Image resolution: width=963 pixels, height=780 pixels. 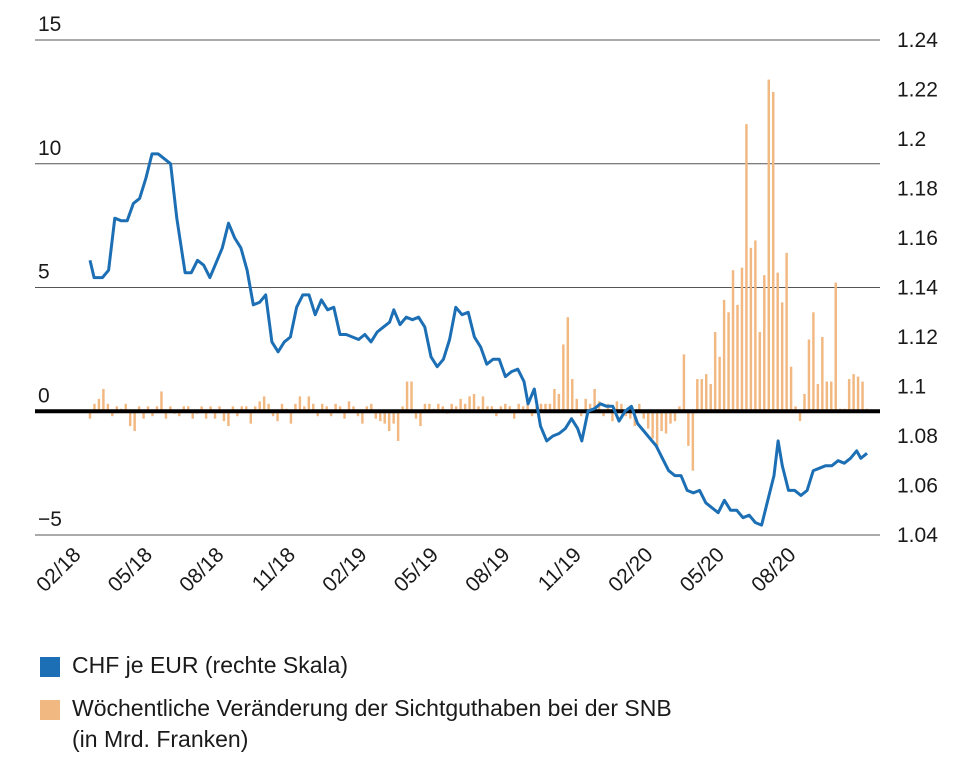 I want to click on left-tick-label: 5, so click(x=44, y=272).